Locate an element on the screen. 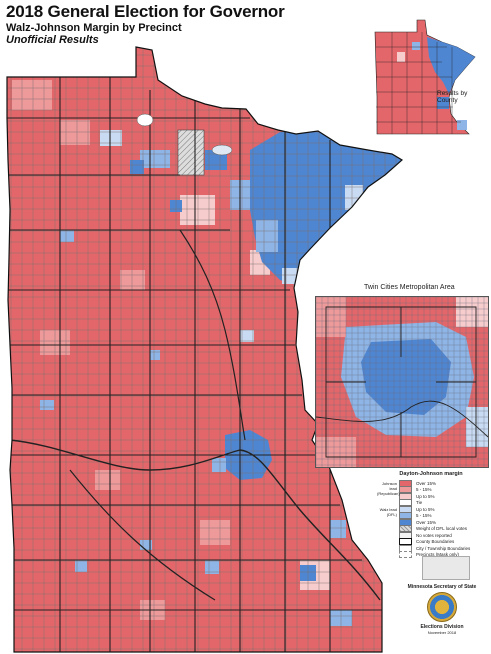  legend-title: Dayton-Johnson margin is located at coordinates (431, 474).